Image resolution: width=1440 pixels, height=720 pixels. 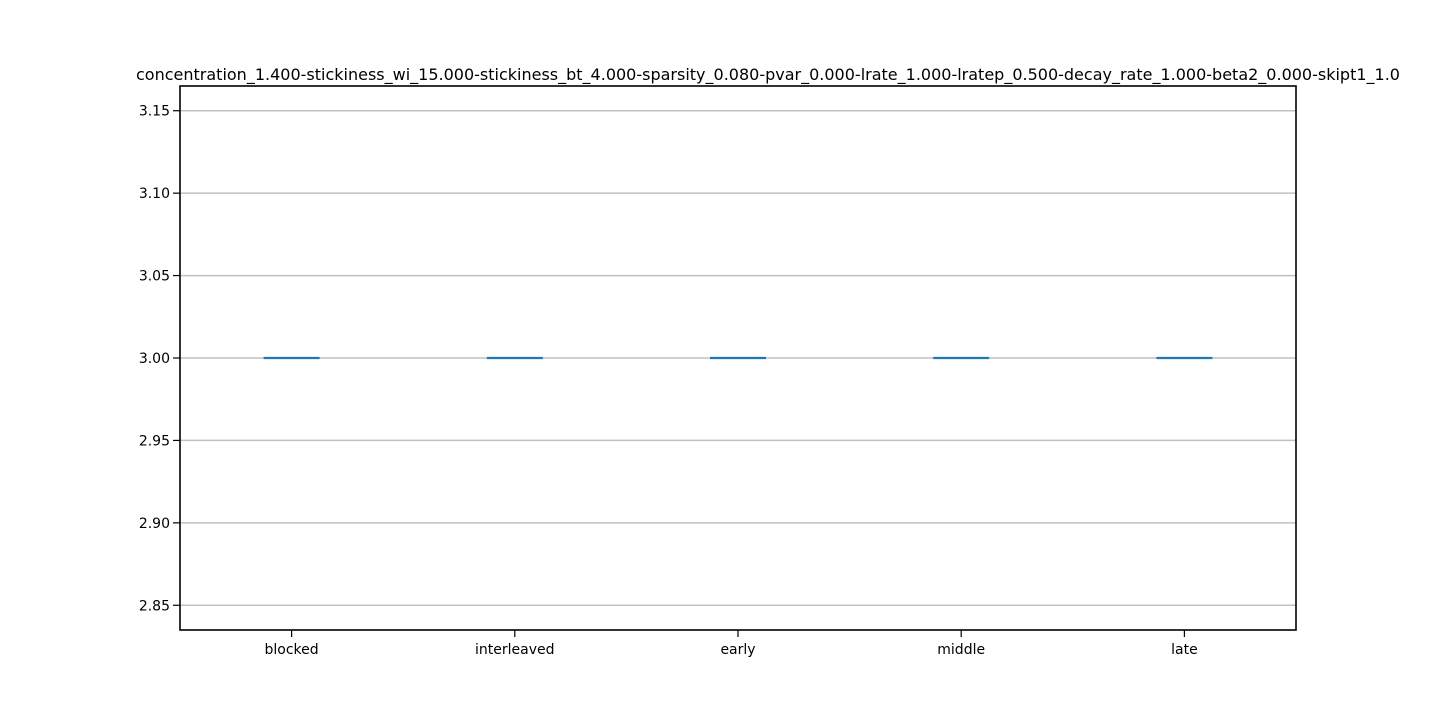 What do you see at coordinates (154, 524) in the screenshot?
I see `y-tick-label: 2.90` at bounding box center [154, 524].